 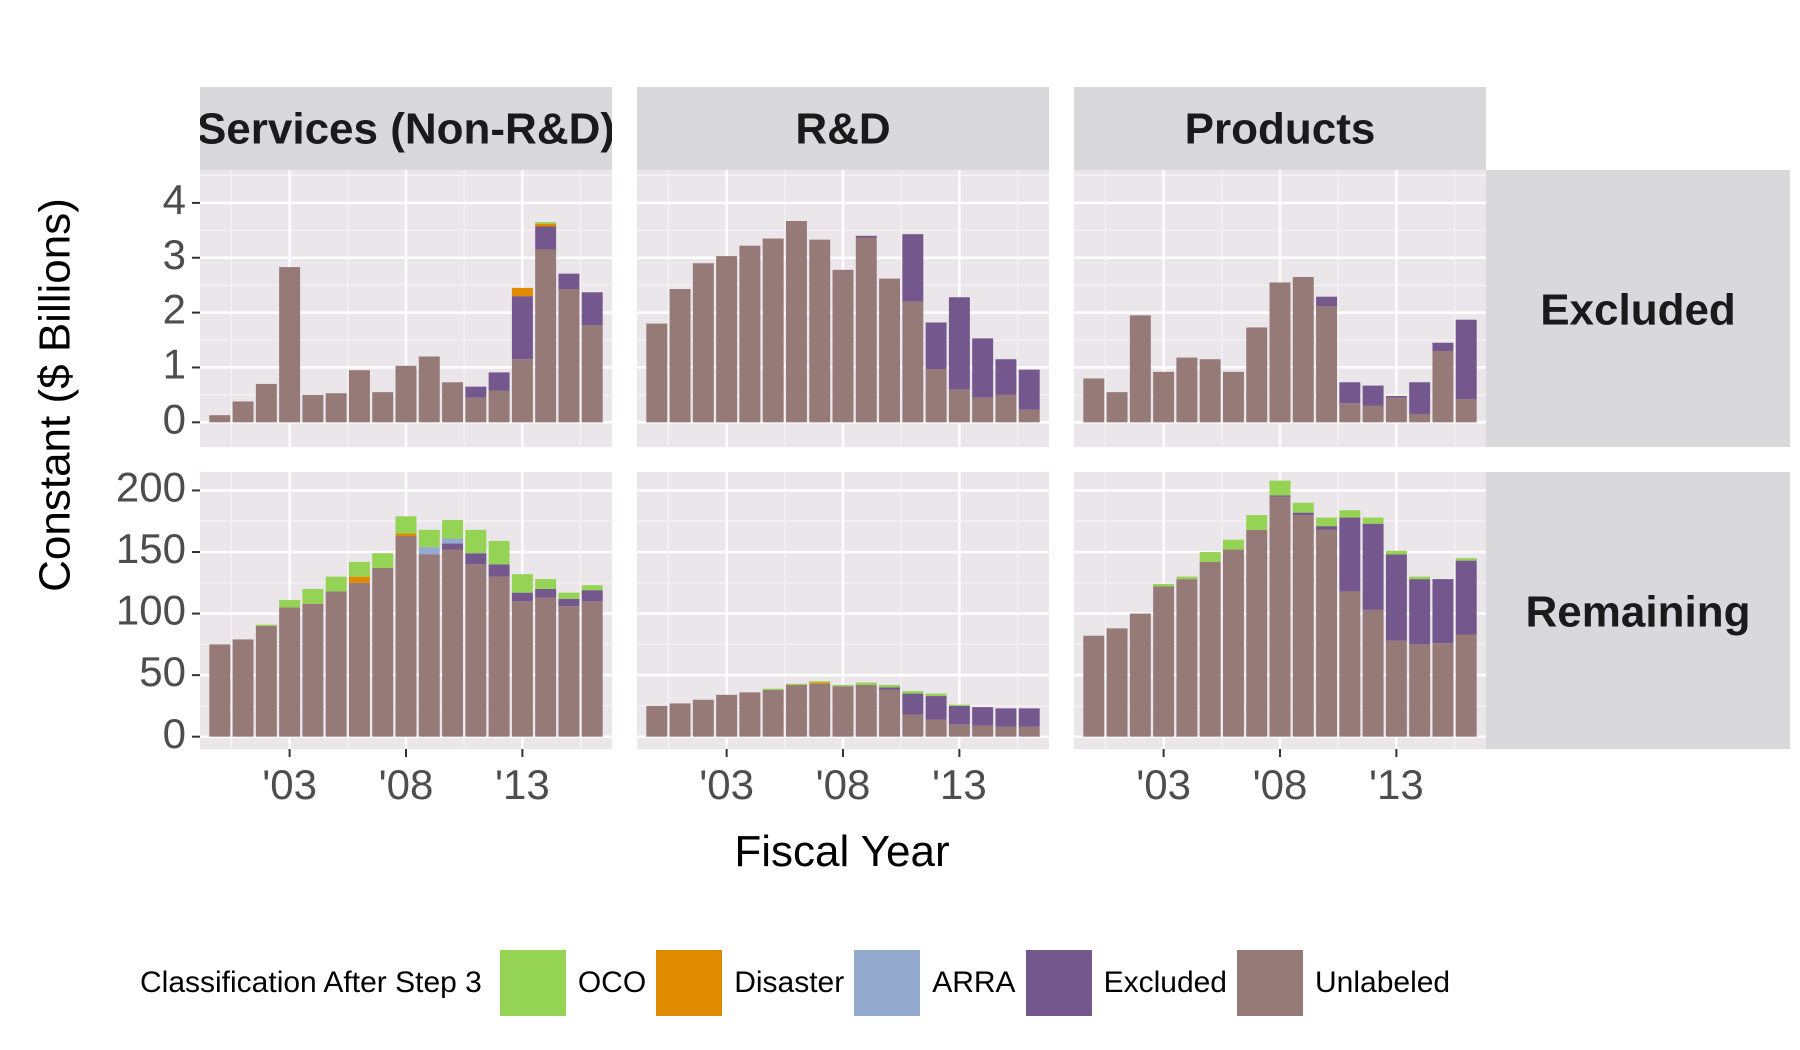 What do you see at coordinates (174, 364) in the screenshot?
I see `y-tick-label: 1` at bounding box center [174, 364].